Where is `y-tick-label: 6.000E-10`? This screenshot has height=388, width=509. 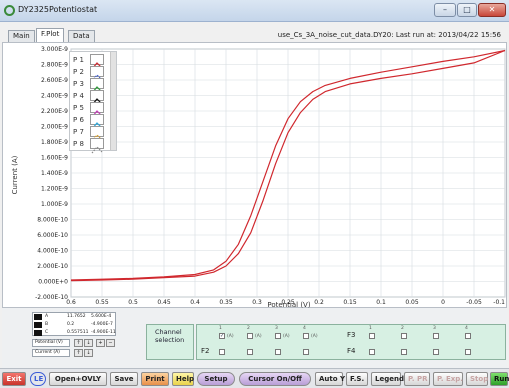
y-tick-label: 6.000E-10 is located at coordinates (52, 235).